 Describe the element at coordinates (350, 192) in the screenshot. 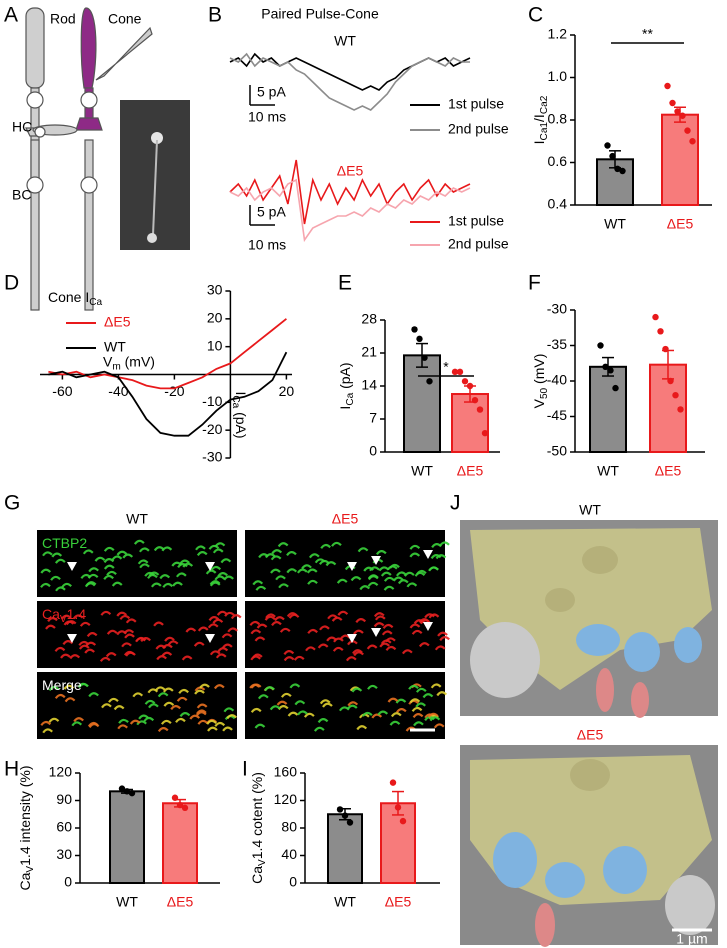

I see `trace-line` at that location.